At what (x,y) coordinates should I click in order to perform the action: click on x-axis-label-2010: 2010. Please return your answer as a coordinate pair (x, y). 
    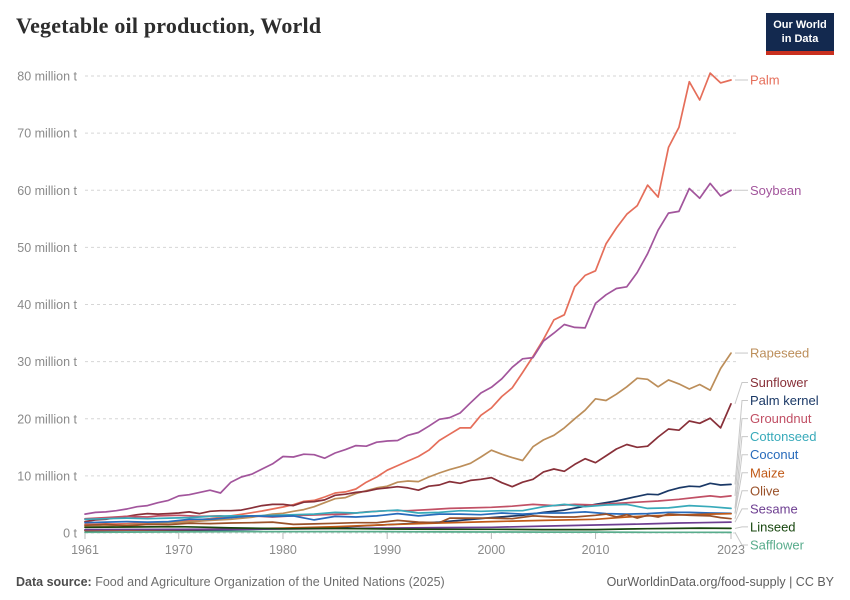
    Looking at the image, I should click on (596, 550).